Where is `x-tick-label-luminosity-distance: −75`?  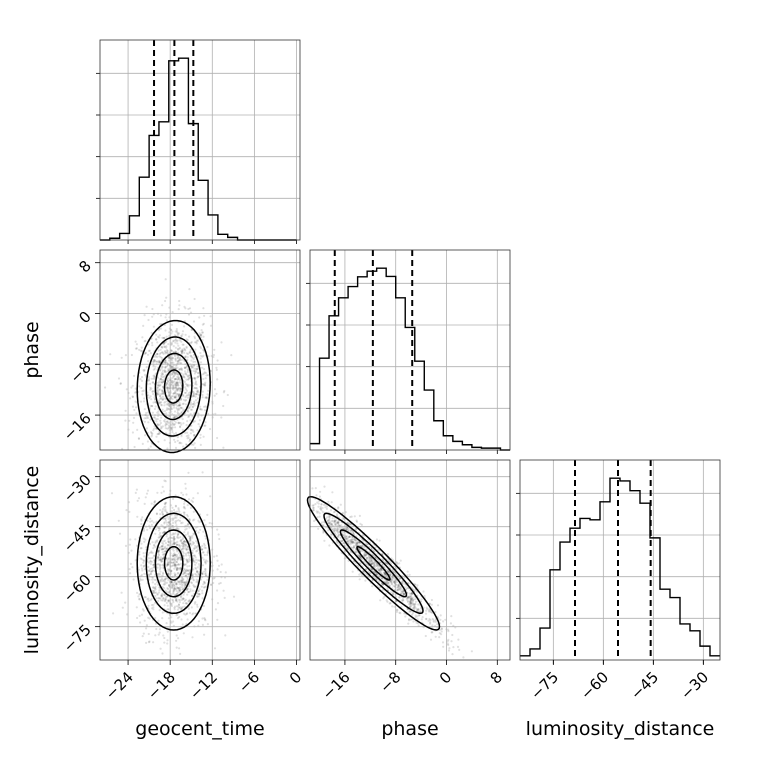
x-tick-label-luminosity-distance: −75 is located at coordinates (544, 685).